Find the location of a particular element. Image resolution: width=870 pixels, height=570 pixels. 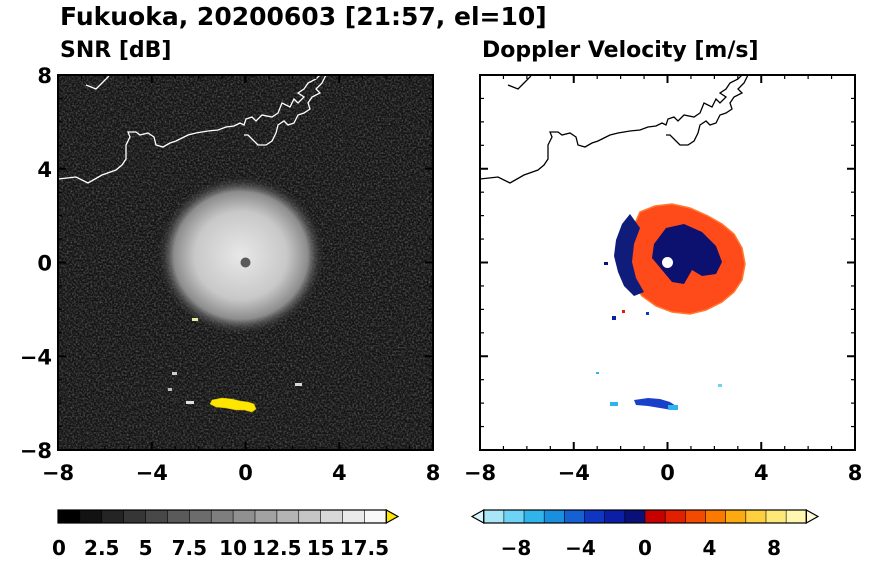

velocity-colorbar-over-triangle is located at coordinates (812, 516).